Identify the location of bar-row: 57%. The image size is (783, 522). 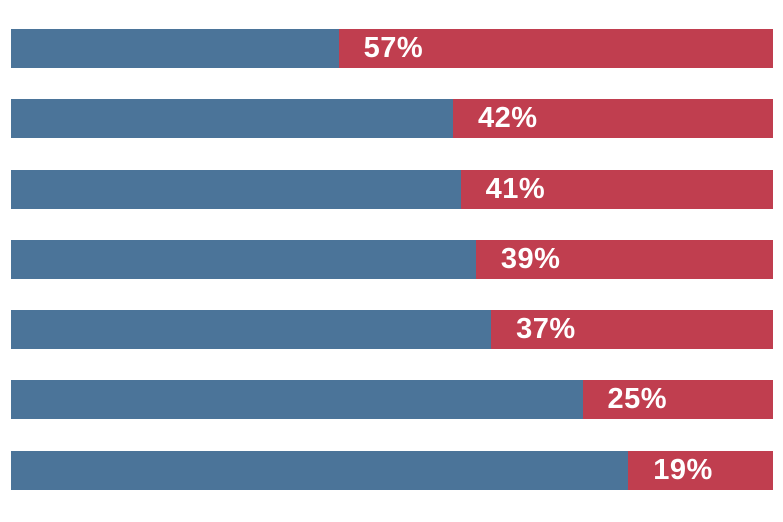
(392, 48).